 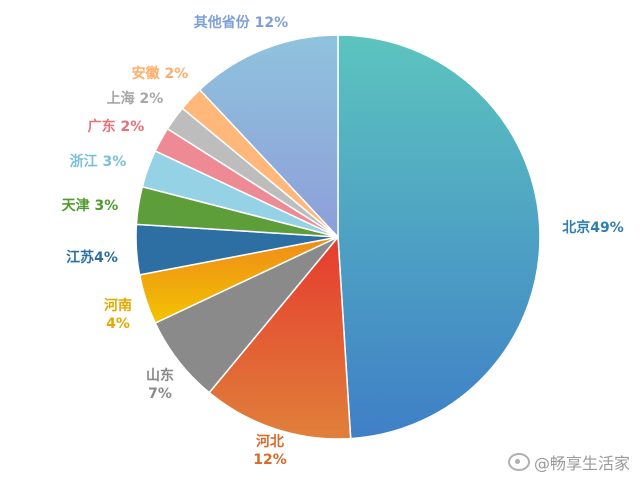 I want to click on watermark: @畅享生活家, so click(x=568, y=462).